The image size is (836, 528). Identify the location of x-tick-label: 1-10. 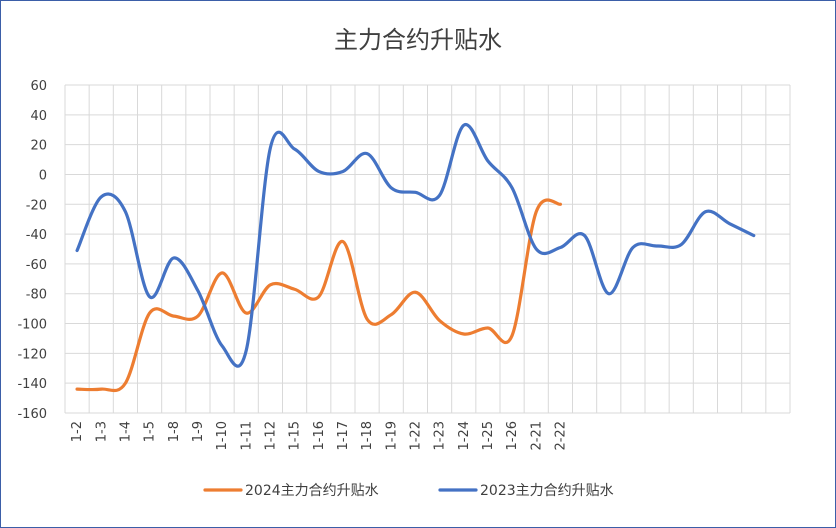
(222, 436).